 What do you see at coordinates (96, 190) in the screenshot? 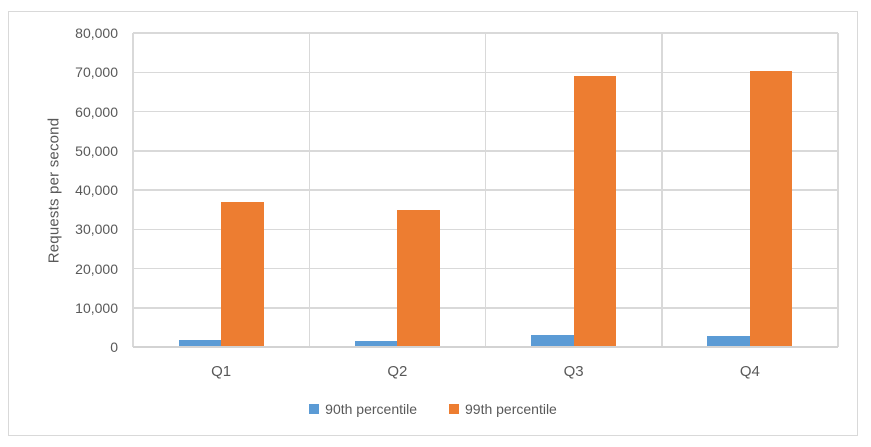
I see `y-axis-tick-label: 40,000` at bounding box center [96, 190].